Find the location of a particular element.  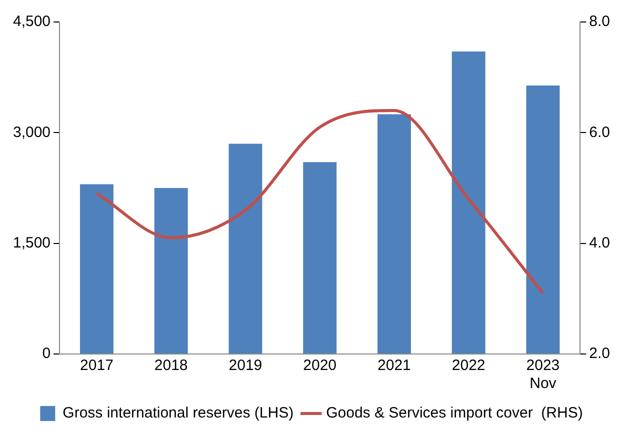

legend-label: Gross international reserves (LHS) is located at coordinates (178, 413).